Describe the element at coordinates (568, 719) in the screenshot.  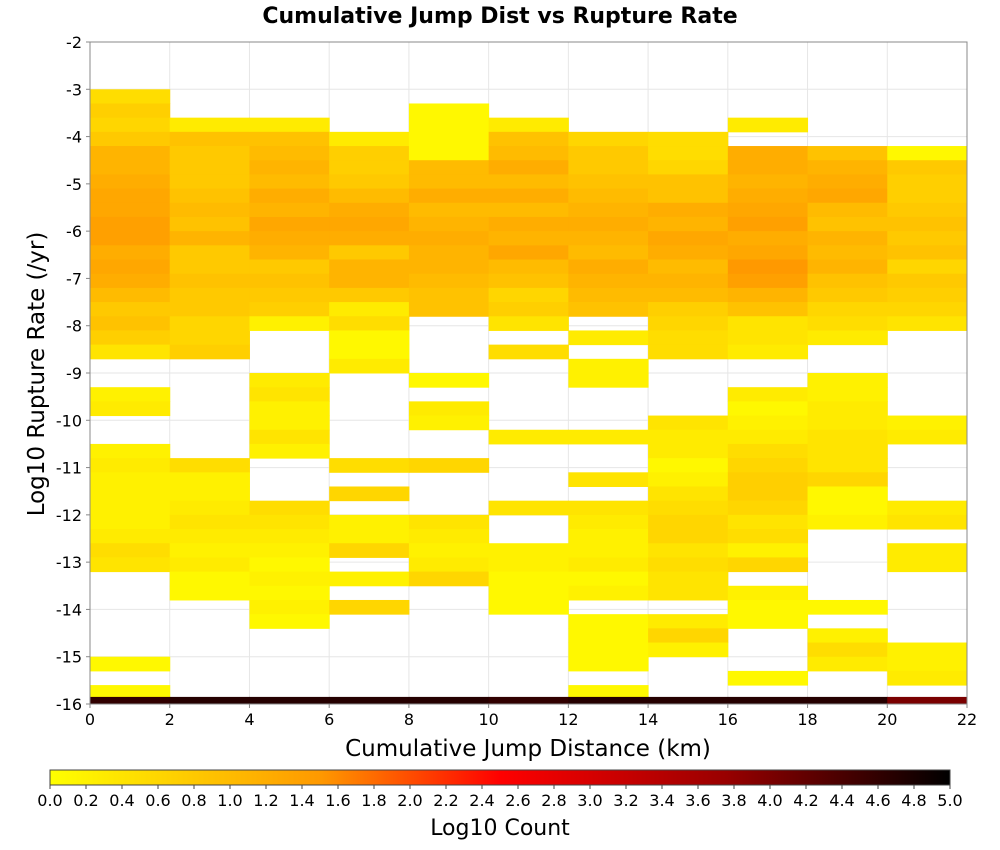
I see `x-tick-label: 12` at that location.